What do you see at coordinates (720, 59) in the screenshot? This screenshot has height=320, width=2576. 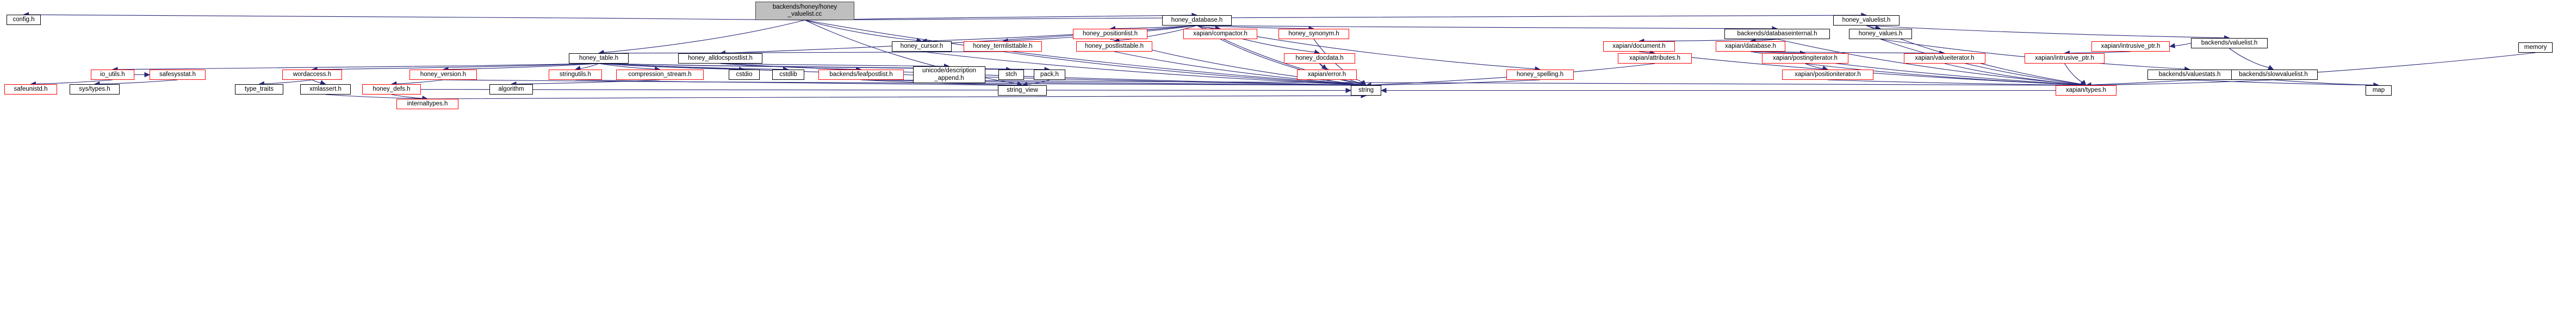 I see `graph-node: honey_alldocspostlist.h` at bounding box center [720, 59].